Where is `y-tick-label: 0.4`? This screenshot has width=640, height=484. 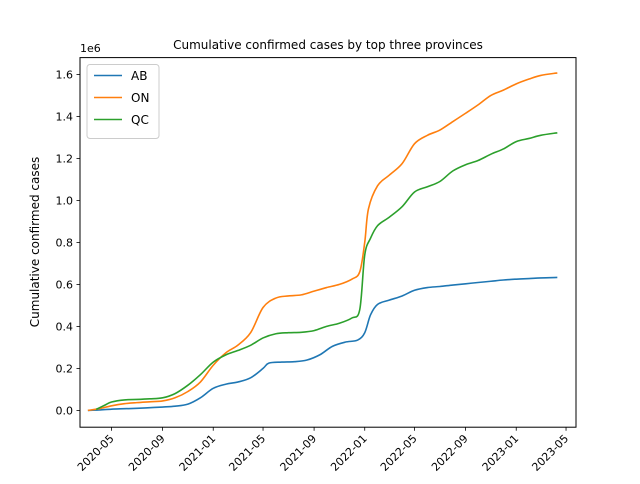 y-tick-label: 0.4 is located at coordinates (65, 326).